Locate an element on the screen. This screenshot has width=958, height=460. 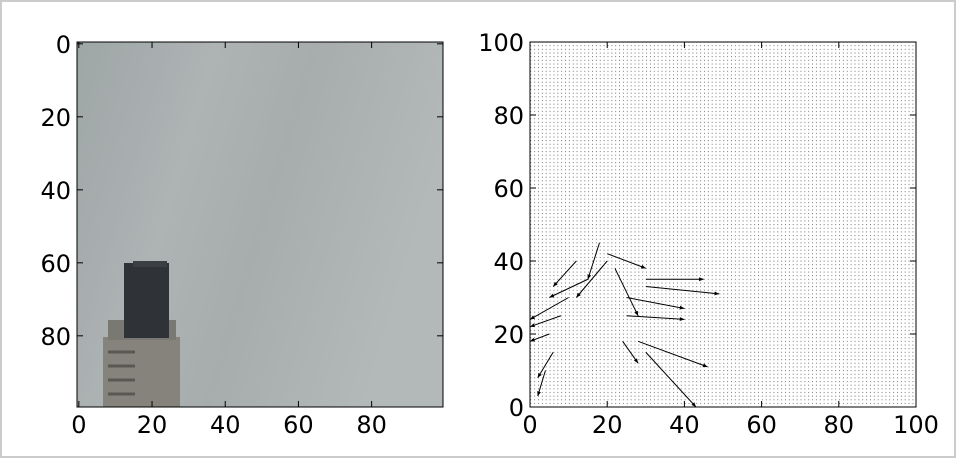
y-tick-label: 100 is located at coordinates (501, 43).